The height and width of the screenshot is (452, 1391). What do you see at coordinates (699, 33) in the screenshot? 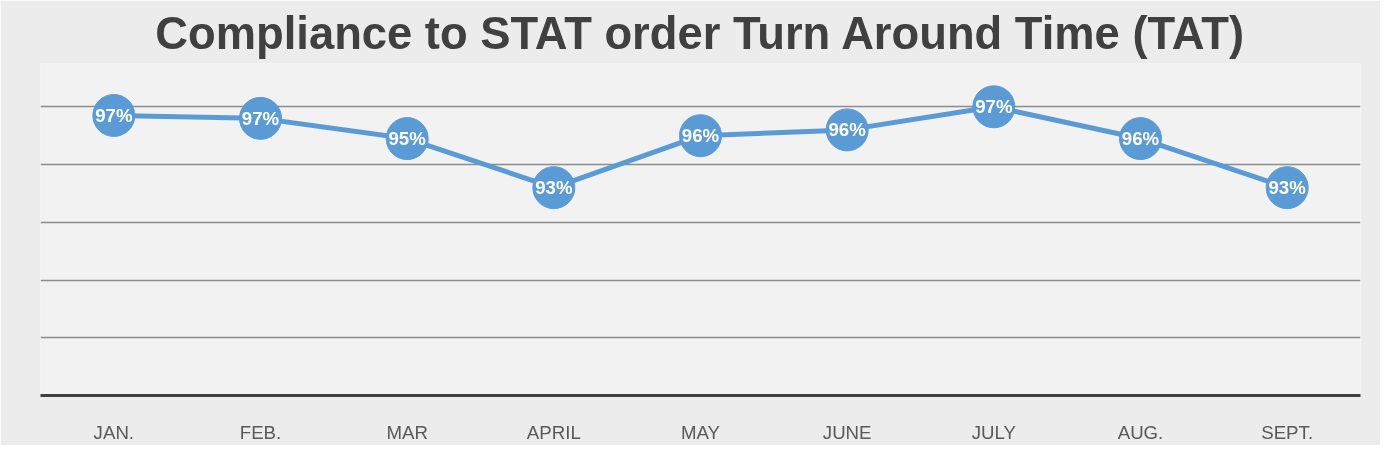
I see `chart-title: Compliance to STAT order Turn Around Time (TAT)` at bounding box center [699, 33].